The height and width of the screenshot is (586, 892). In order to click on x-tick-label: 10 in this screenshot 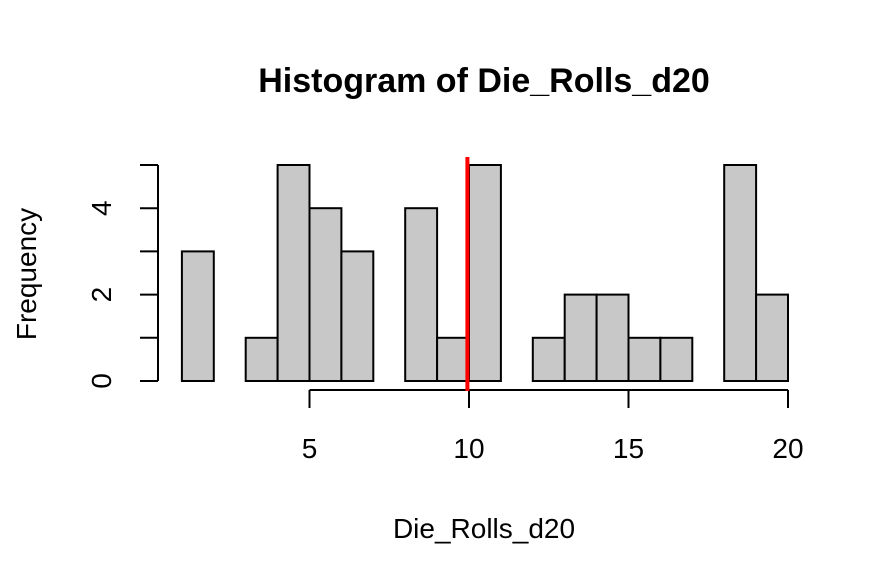, I will do `click(468, 448)`.